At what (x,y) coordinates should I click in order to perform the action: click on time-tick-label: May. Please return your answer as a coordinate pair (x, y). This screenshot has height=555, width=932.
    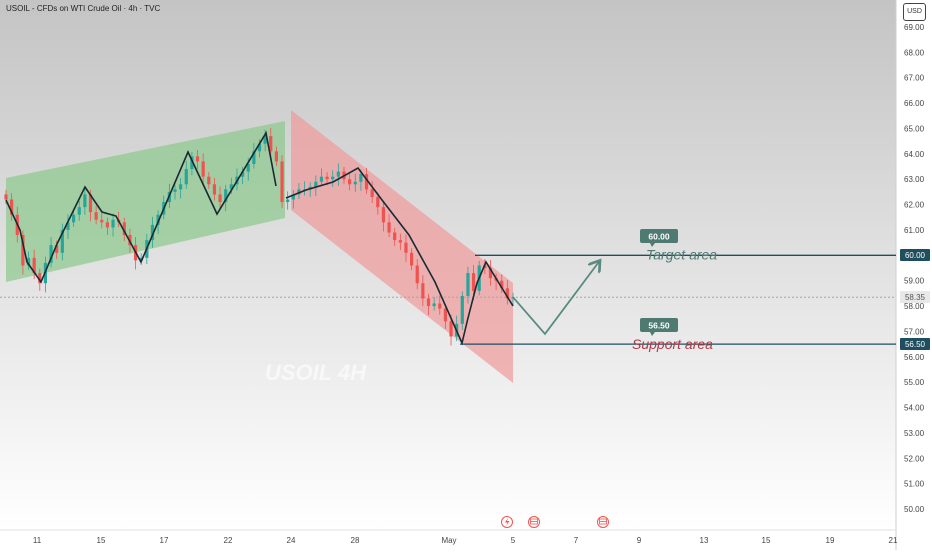
    Looking at the image, I should click on (448, 540).